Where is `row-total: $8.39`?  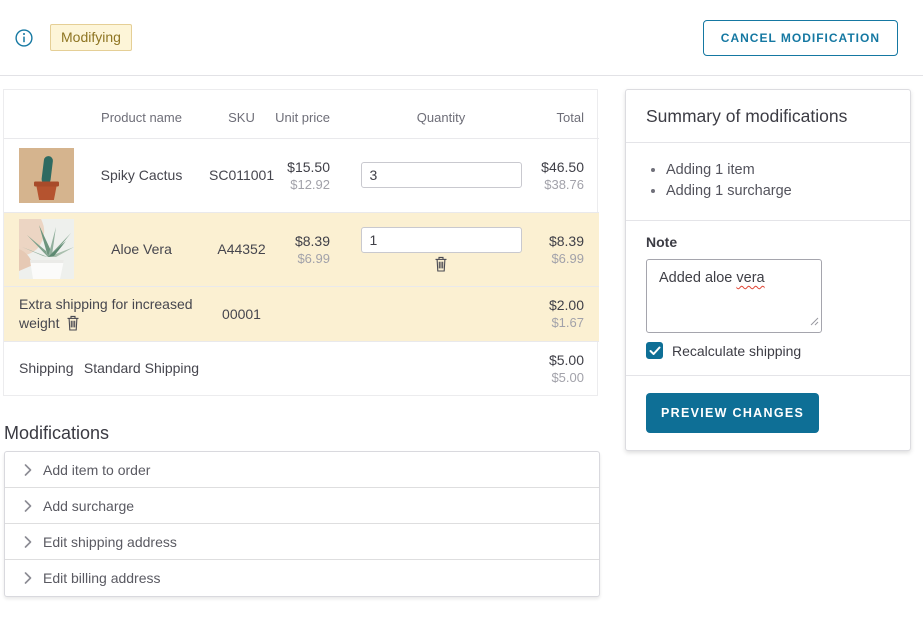
row-total: $8.39 is located at coordinates (566, 240).